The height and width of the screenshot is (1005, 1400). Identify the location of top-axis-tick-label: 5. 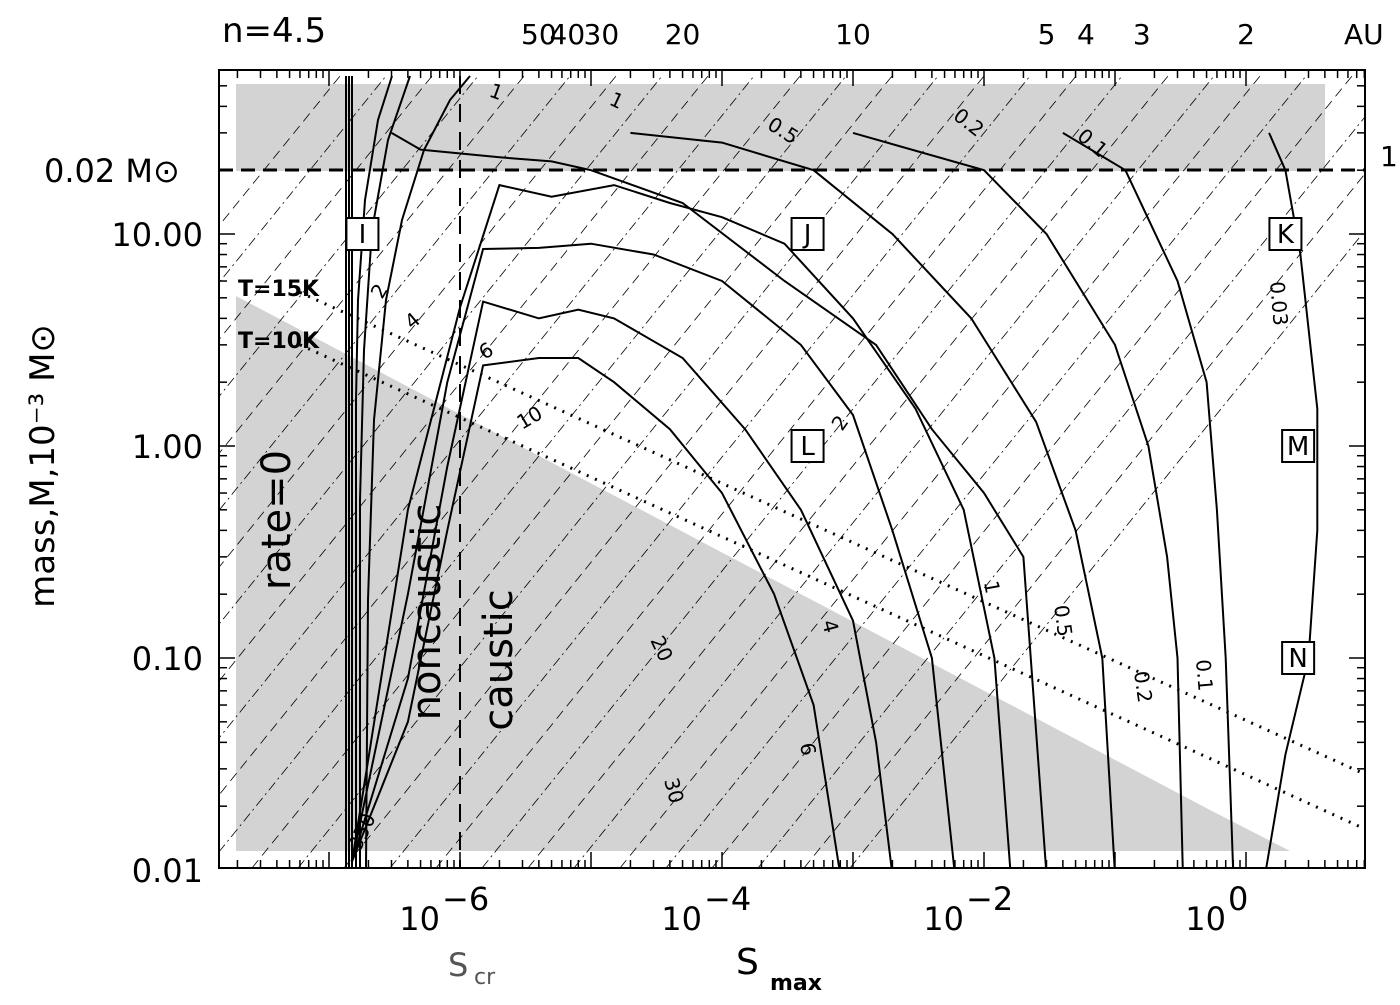
(1047, 34).